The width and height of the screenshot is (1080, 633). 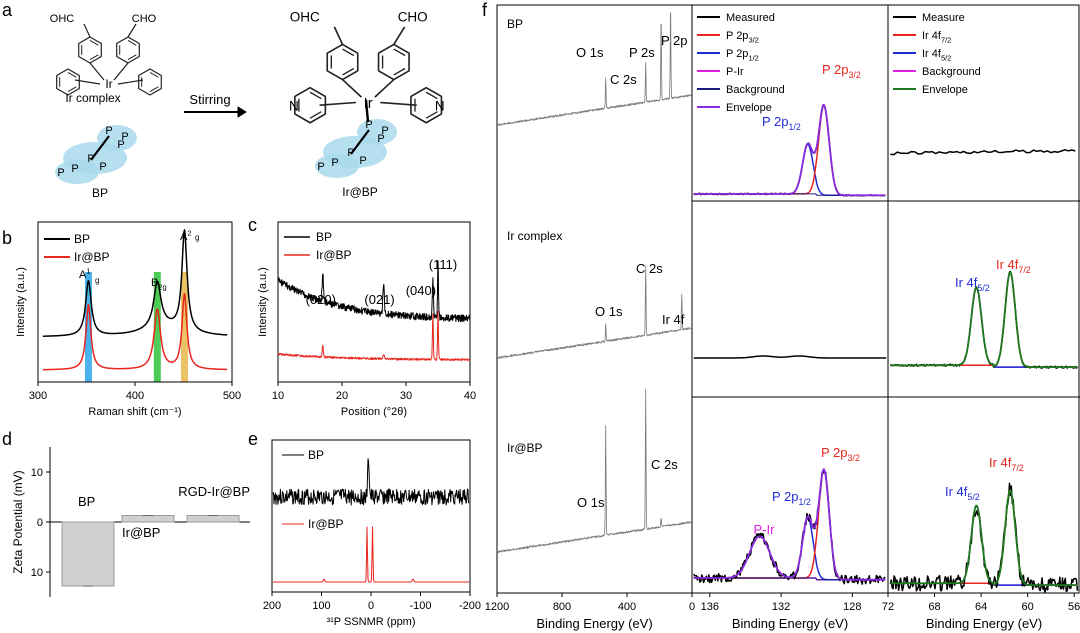 I want to click on x-tick-label: -200, so click(x=470, y=606).